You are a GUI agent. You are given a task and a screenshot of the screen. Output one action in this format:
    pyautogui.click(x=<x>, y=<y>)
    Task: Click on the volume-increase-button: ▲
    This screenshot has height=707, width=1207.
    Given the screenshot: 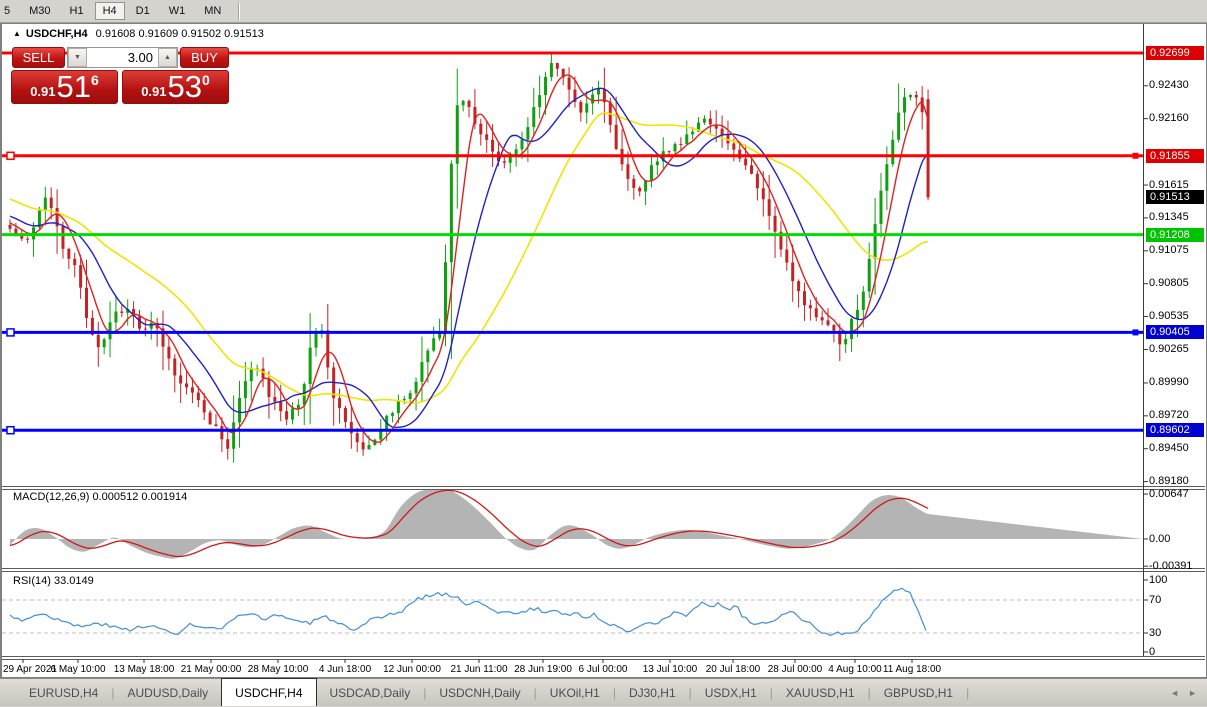 What is the action you would take?
    pyautogui.click(x=167, y=57)
    